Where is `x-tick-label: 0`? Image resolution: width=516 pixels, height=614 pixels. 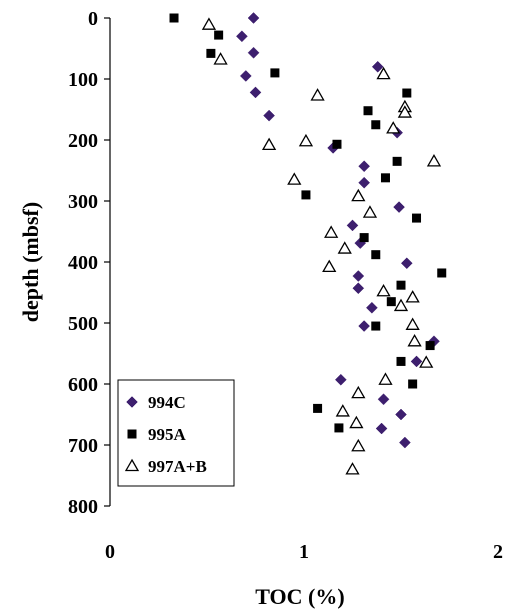 x-tick-label: 0 is located at coordinates (110, 552).